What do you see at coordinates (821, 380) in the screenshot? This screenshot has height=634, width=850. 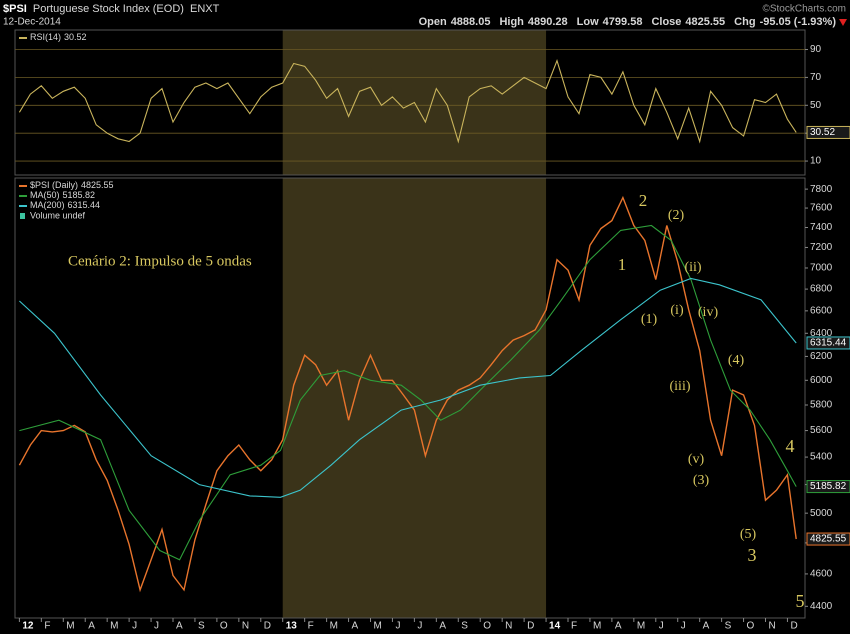 I see `y-tick-label: 6000` at bounding box center [821, 380].